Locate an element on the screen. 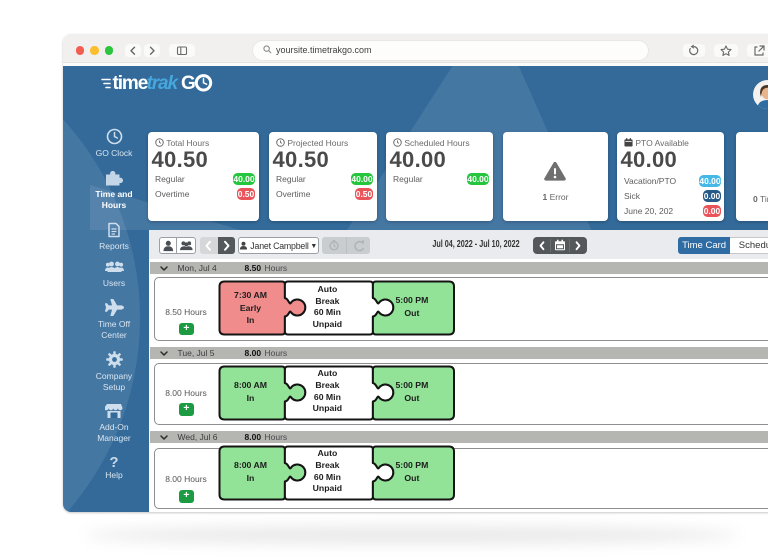 The height and width of the screenshot is (558, 768). svg-text: time is located at coordinates (130, 84).